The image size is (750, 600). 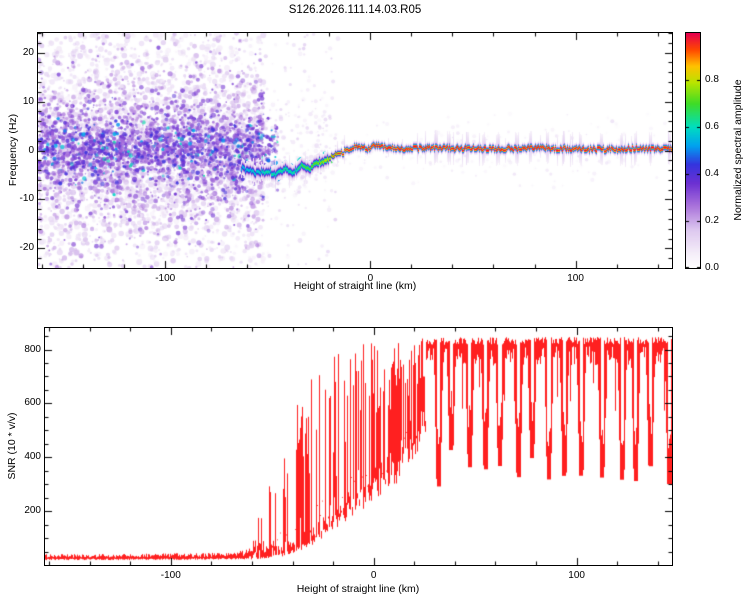 I want to click on snr-x-tick-label: 100, so click(x=576, y=575).